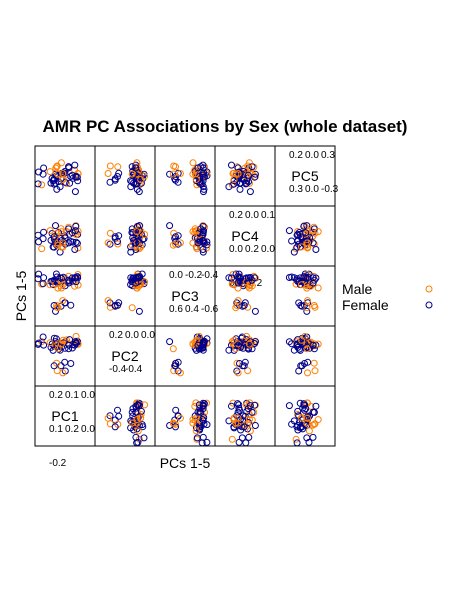  What do you see at coordinates (72, 429) in the screenshot?
I see `diagonal-tick-PC1-4: 0.2` at bounding box center [72, 429].